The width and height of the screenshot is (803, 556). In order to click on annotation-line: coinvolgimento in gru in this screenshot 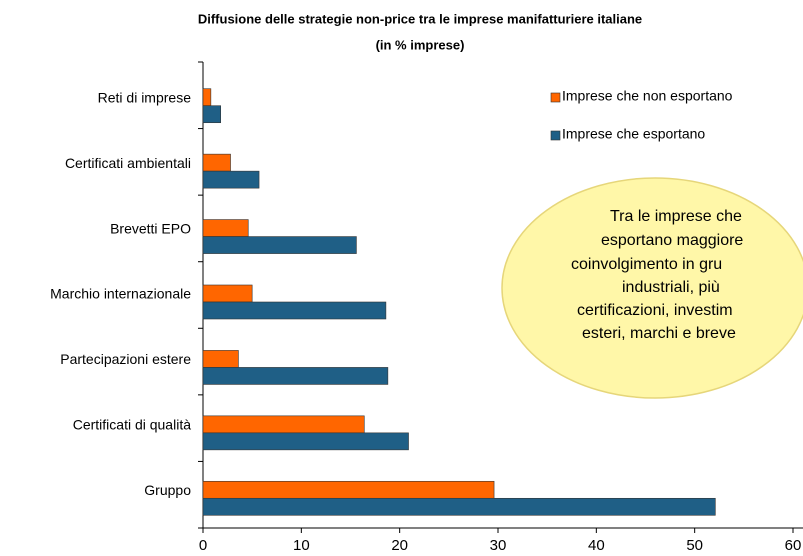, I will do `click(646, 264)`.